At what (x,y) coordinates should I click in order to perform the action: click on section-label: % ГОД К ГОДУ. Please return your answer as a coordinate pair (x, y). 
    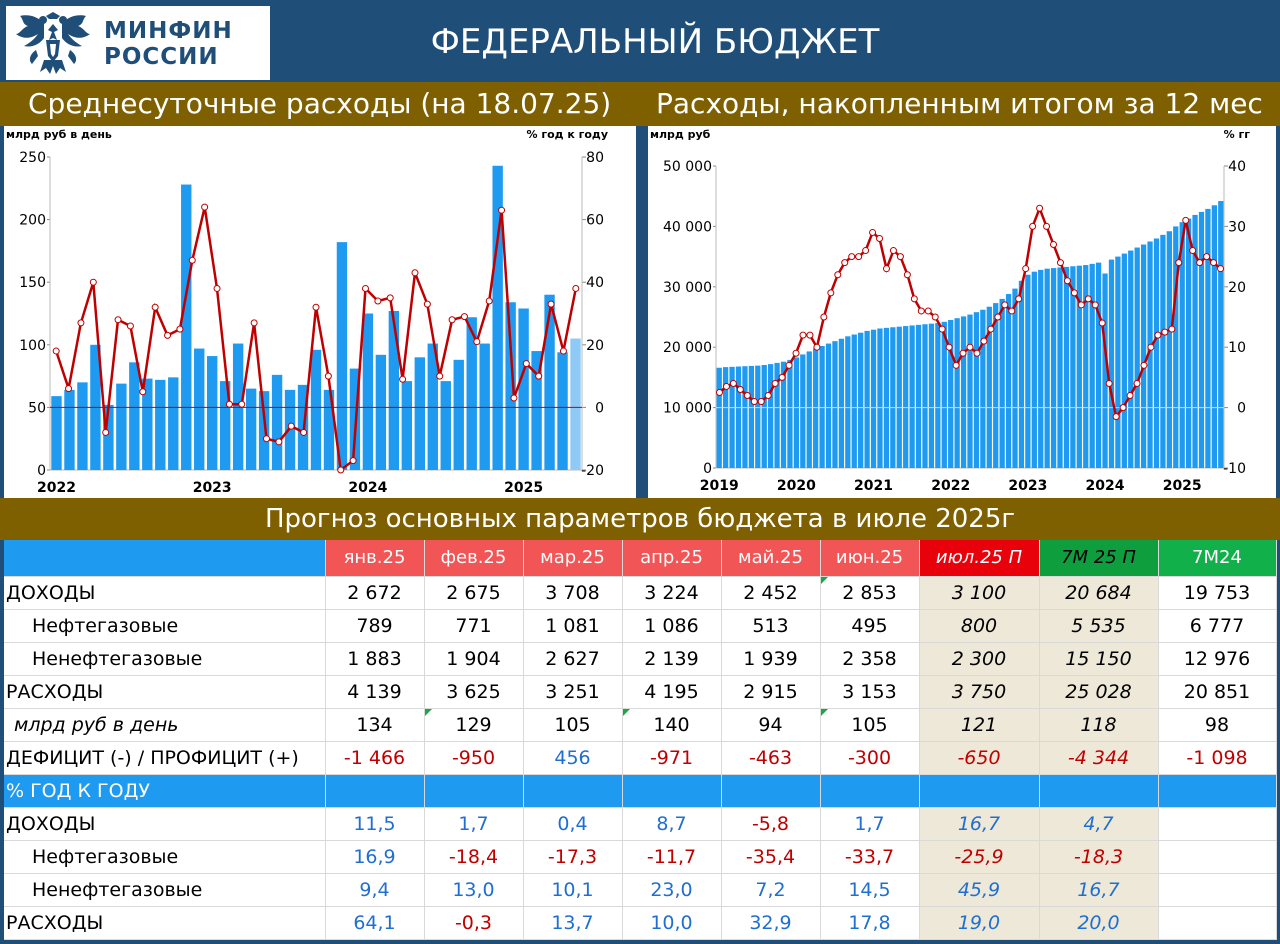
    Looking at the image, I should click on (165, 791).